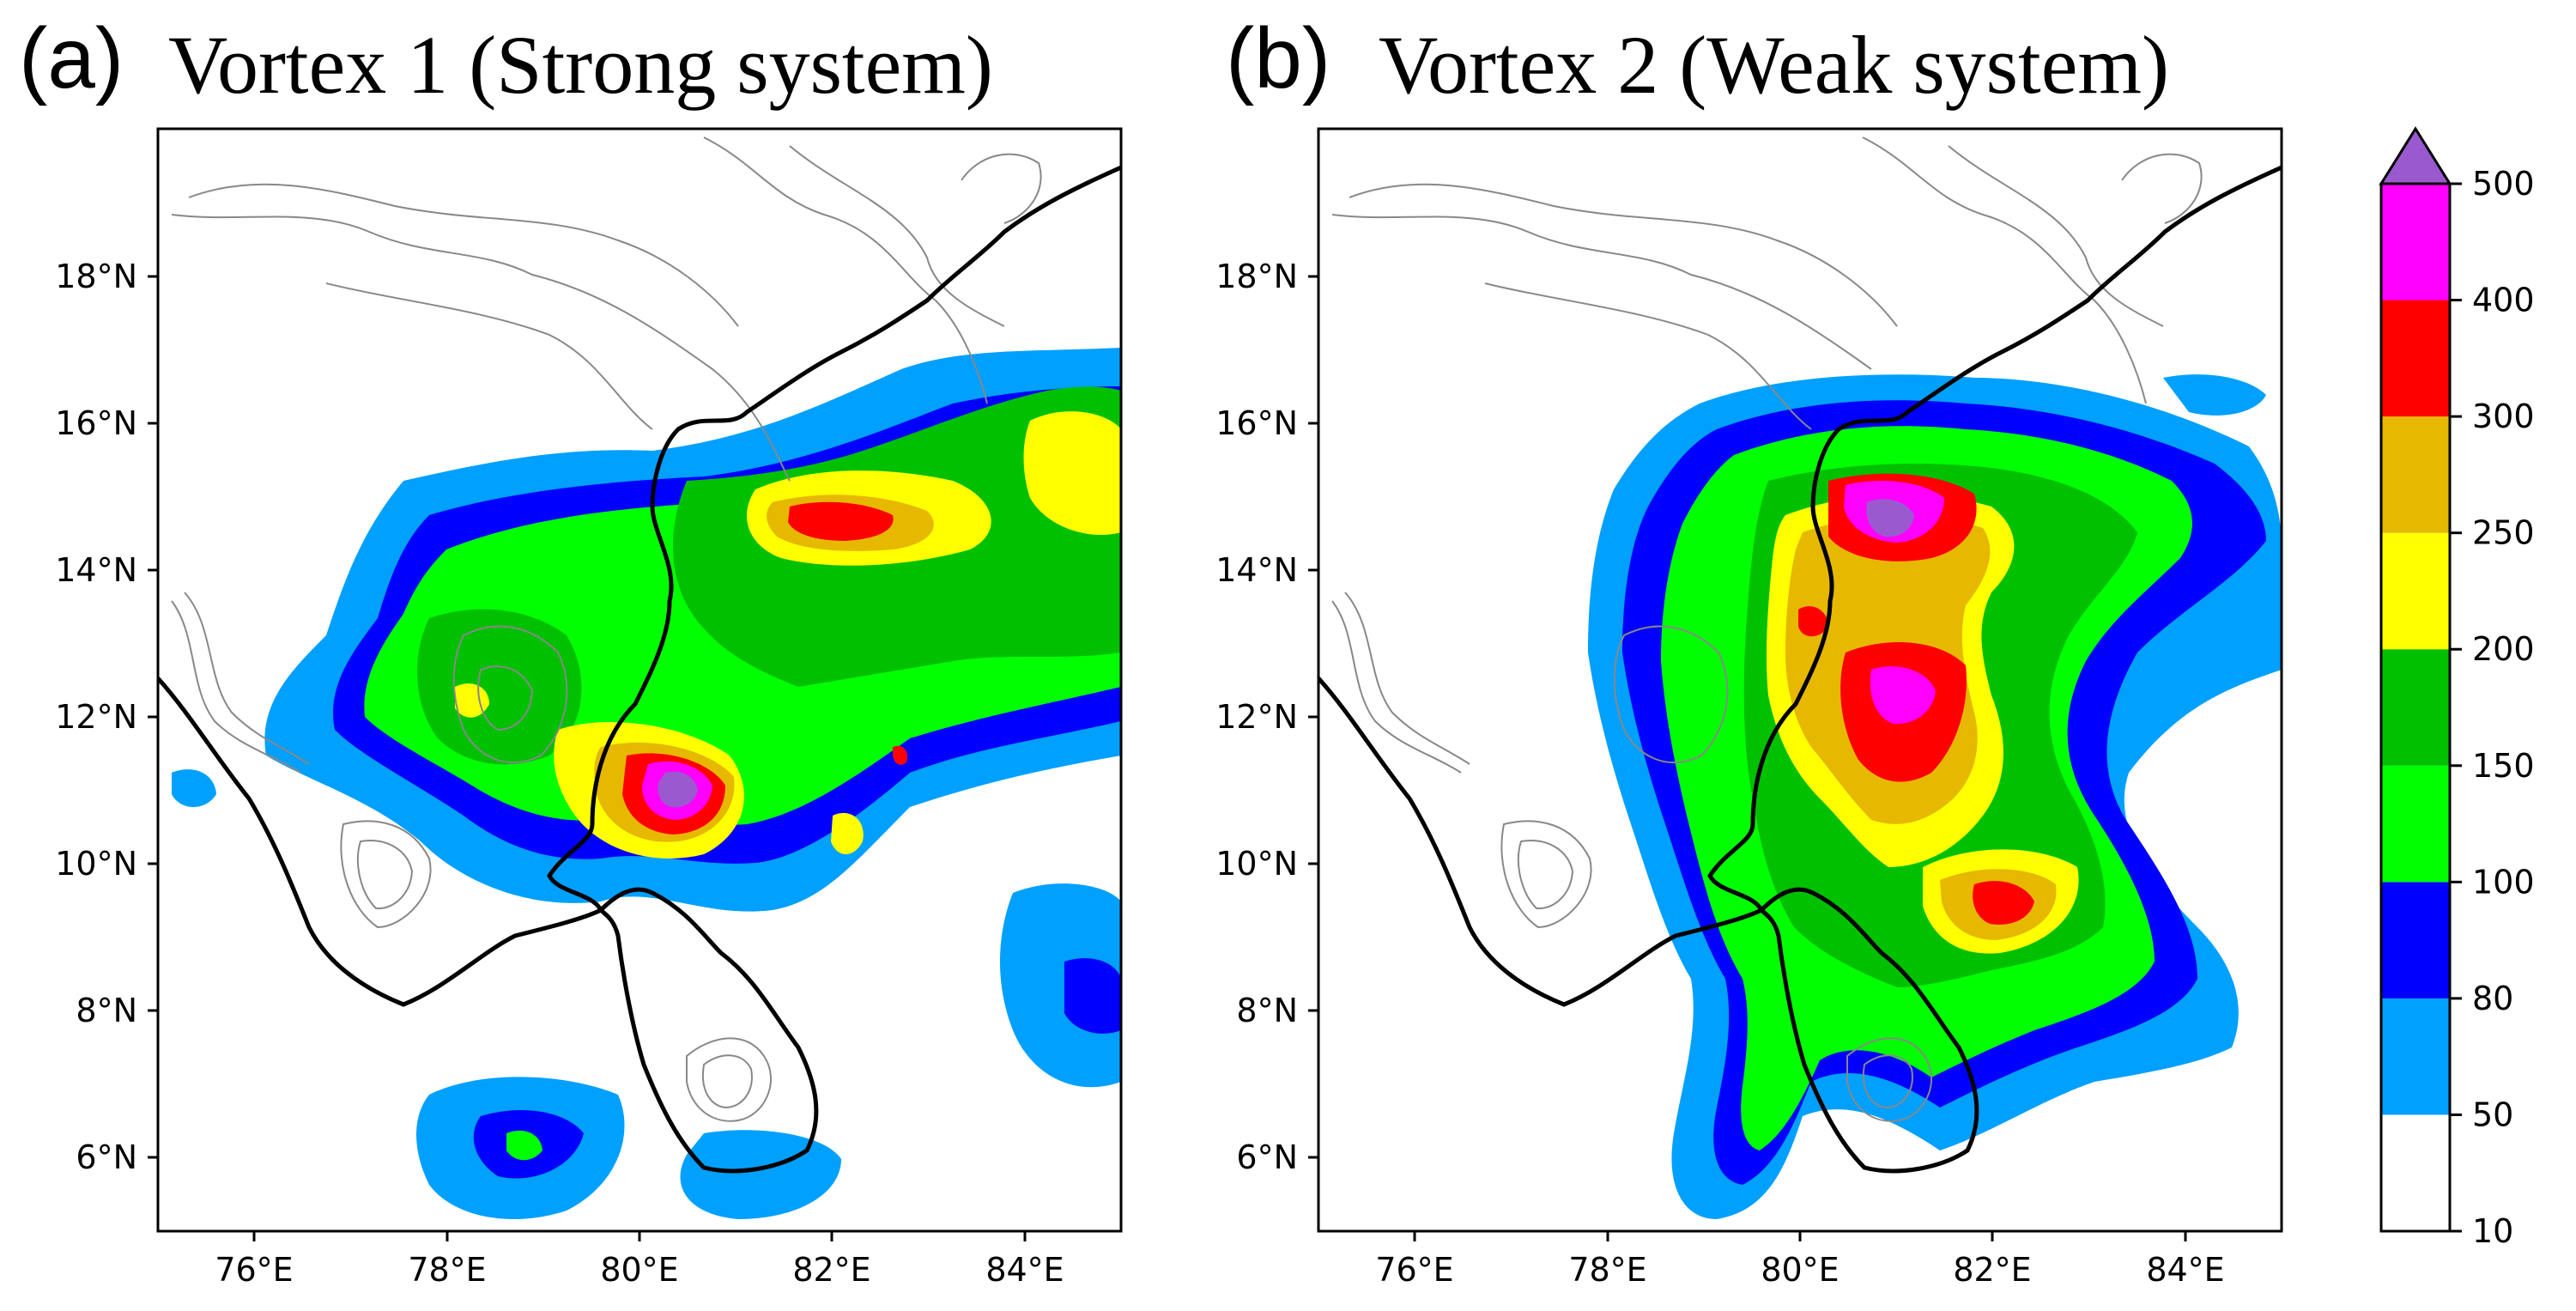 The height and width of the screenshot is (1311, 2576). Describe the element at coordinates (2492, 998) in the screenshot. I see `colorbar-label: 80` at that location.